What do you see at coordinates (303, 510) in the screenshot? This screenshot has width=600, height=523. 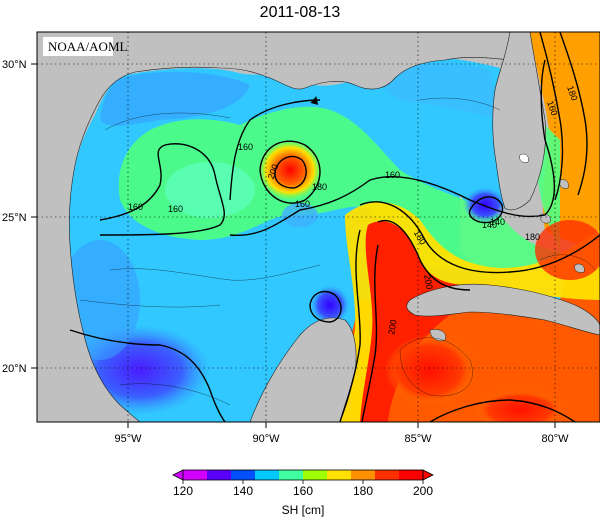 I see `colorbar-label: SH [cm]` at bounding box center [303, 510].